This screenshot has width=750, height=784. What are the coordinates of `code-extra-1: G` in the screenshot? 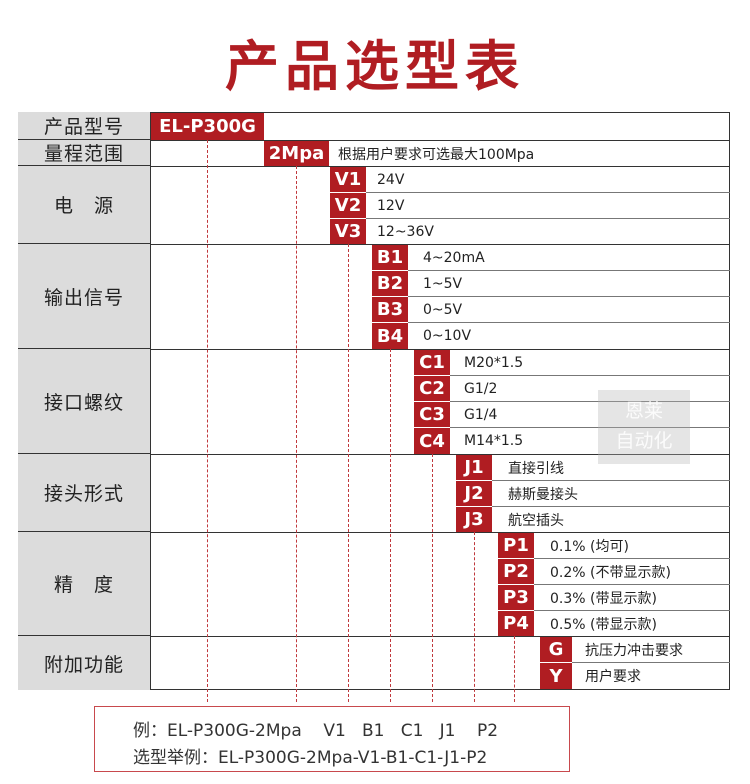 It's located at (556, 649).